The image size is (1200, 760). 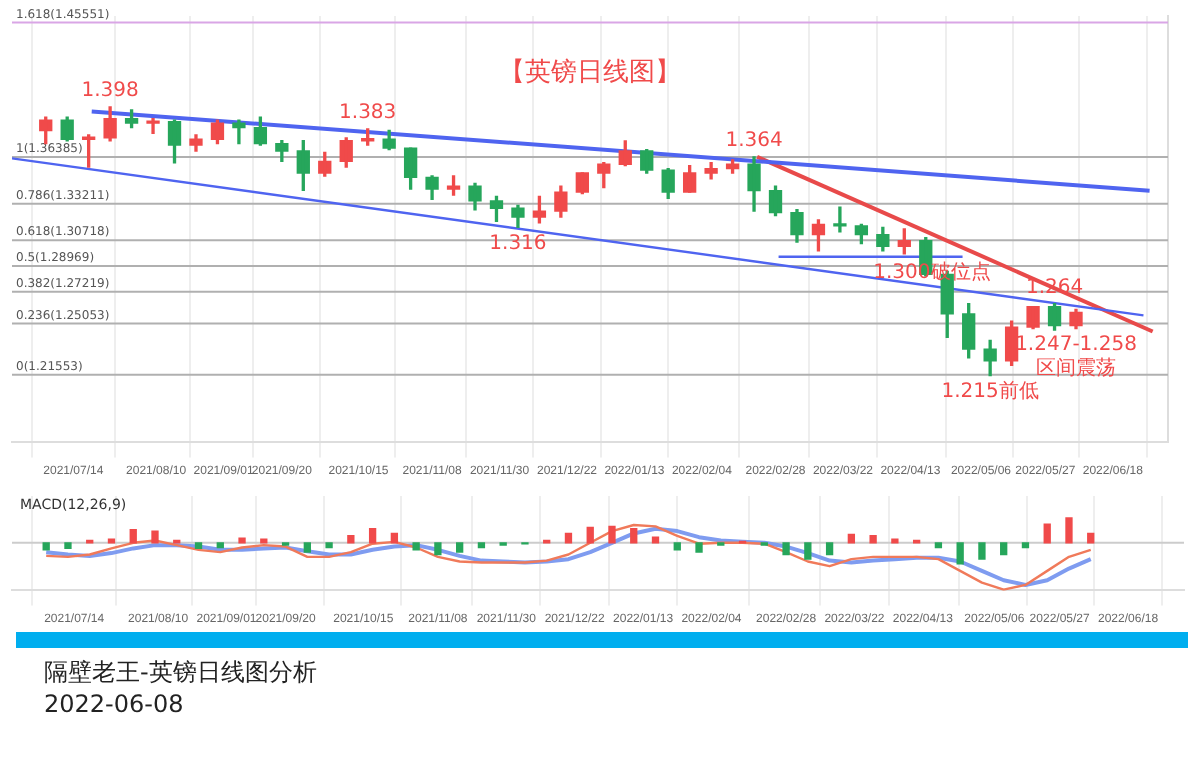 What do you see at coordinates (1076, 344) in the screenshot?
I see `annotation: 1.247-1.258` at bounding box center [1076, 344].